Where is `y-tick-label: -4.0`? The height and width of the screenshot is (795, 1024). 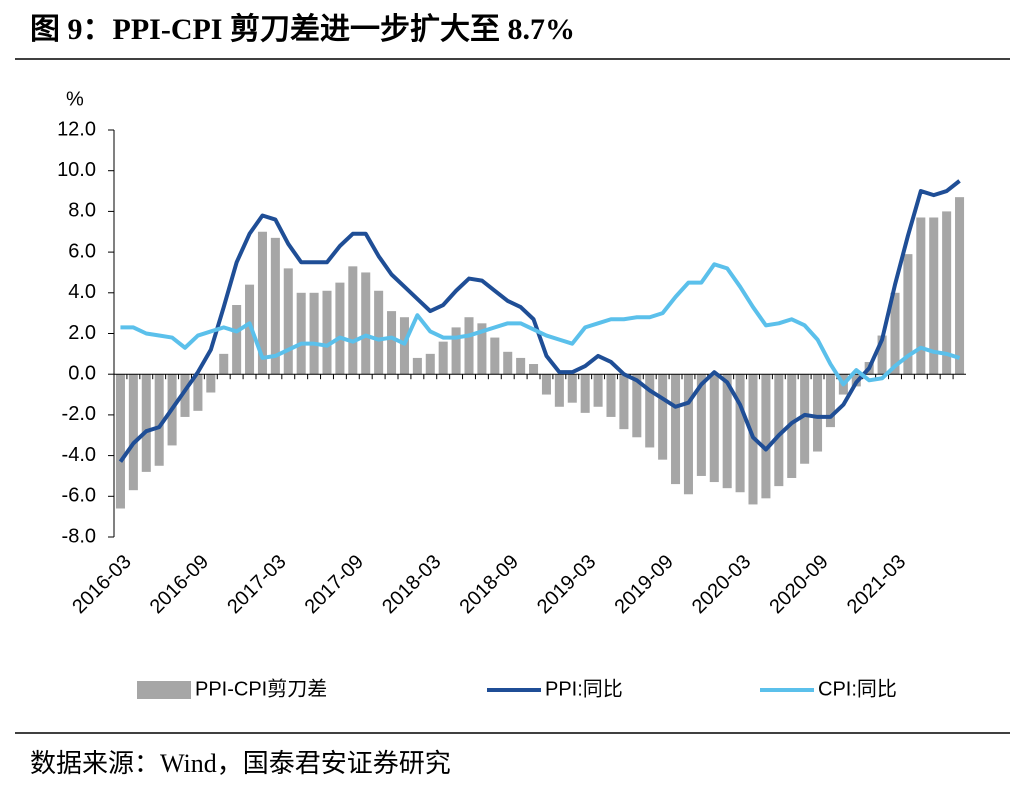 y-tick-label: -4.0 is located at coordinates (79, 455).